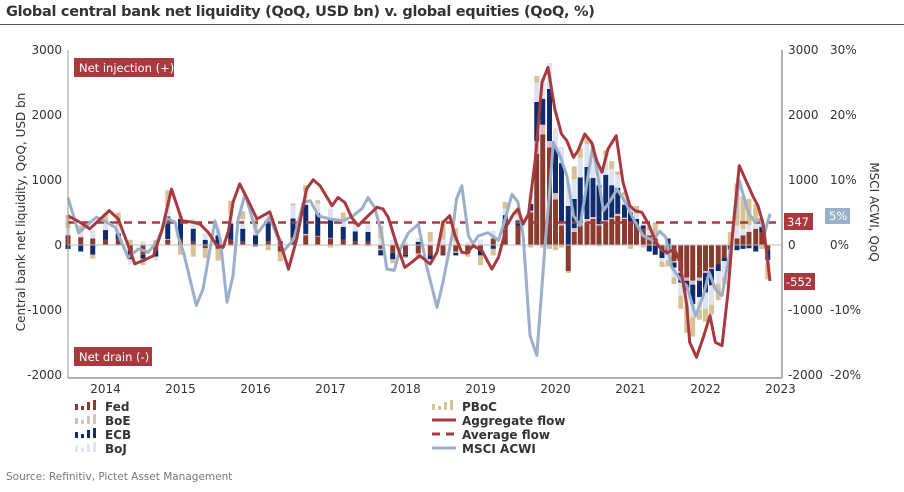  I want to click on y2-axis-label: MSCI ACWI, QoQ, so click(874, 211).